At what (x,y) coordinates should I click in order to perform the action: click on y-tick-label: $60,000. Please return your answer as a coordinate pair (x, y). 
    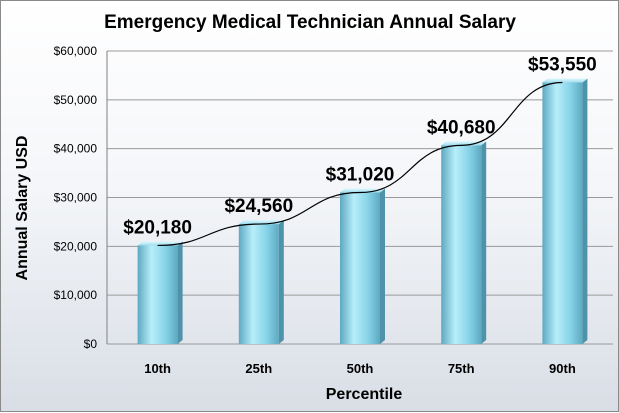
    Looking at the image, I should click on (76, 51).